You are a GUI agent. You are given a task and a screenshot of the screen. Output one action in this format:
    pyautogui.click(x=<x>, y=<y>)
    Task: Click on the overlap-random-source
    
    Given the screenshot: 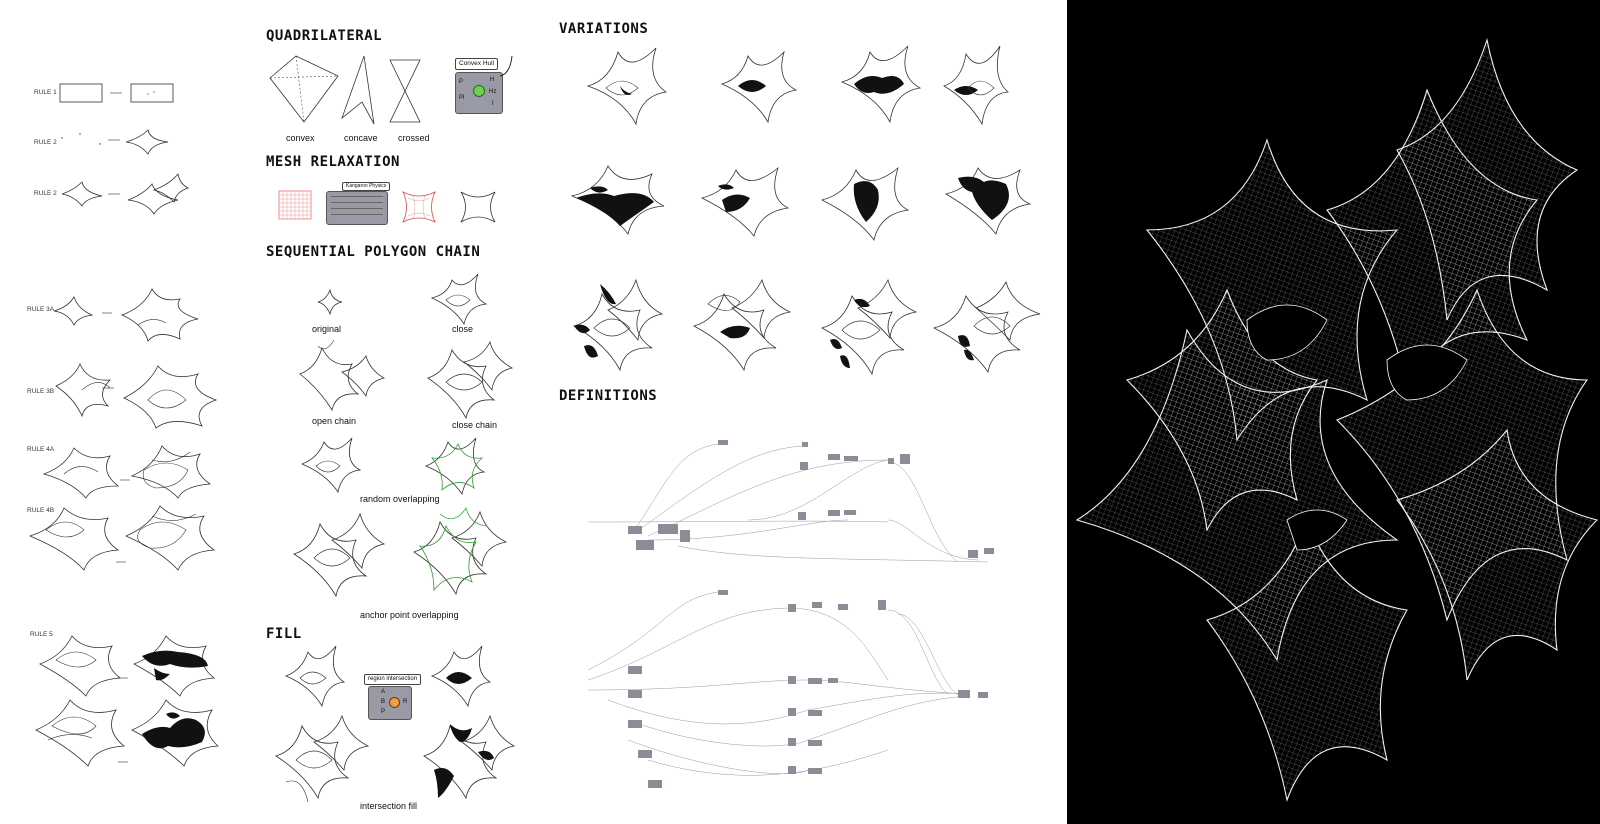 What is the action you would take?
    pyautogui.click(x=331, y=465)
    